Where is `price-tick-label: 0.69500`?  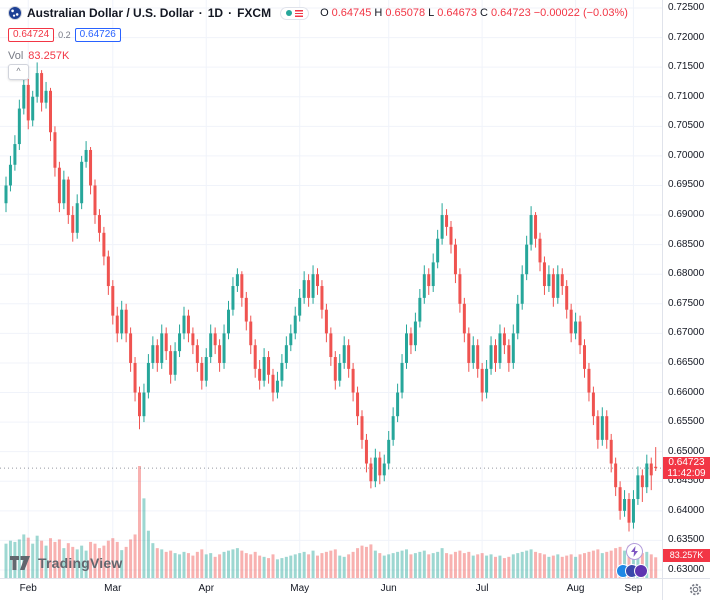 price-tick-label: 0.69500 is located at coordinates (686, 185).